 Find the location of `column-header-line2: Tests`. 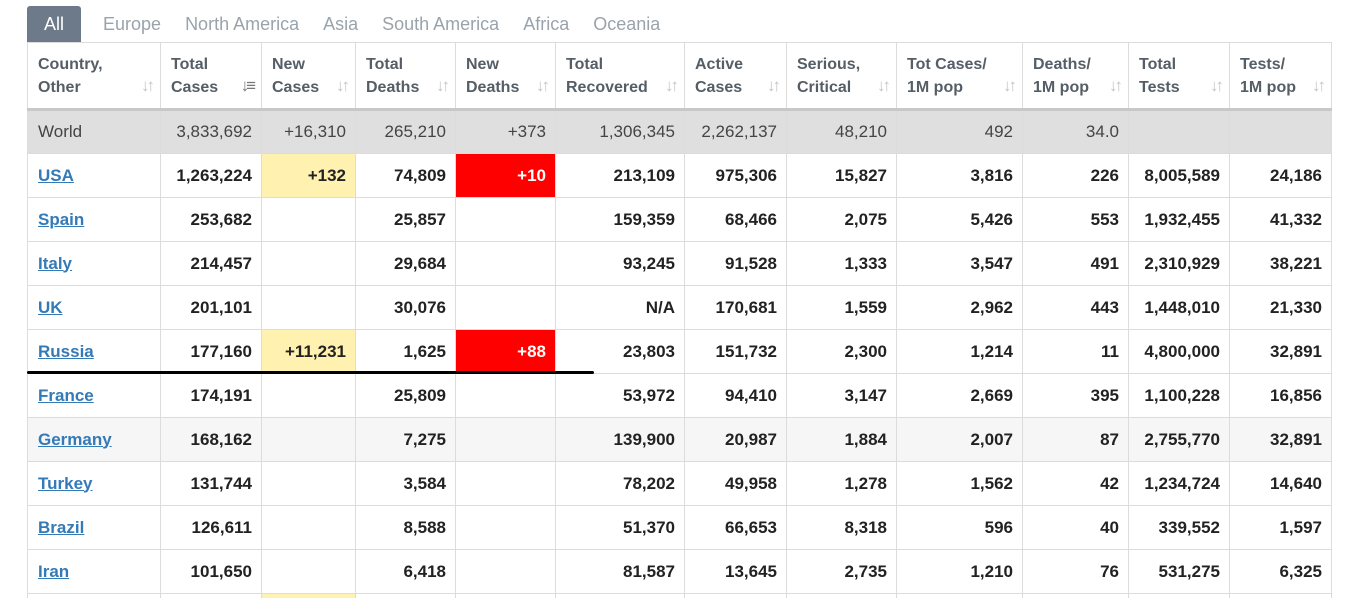

column-header-line2: Tests is located at coordinates (1159, 87).